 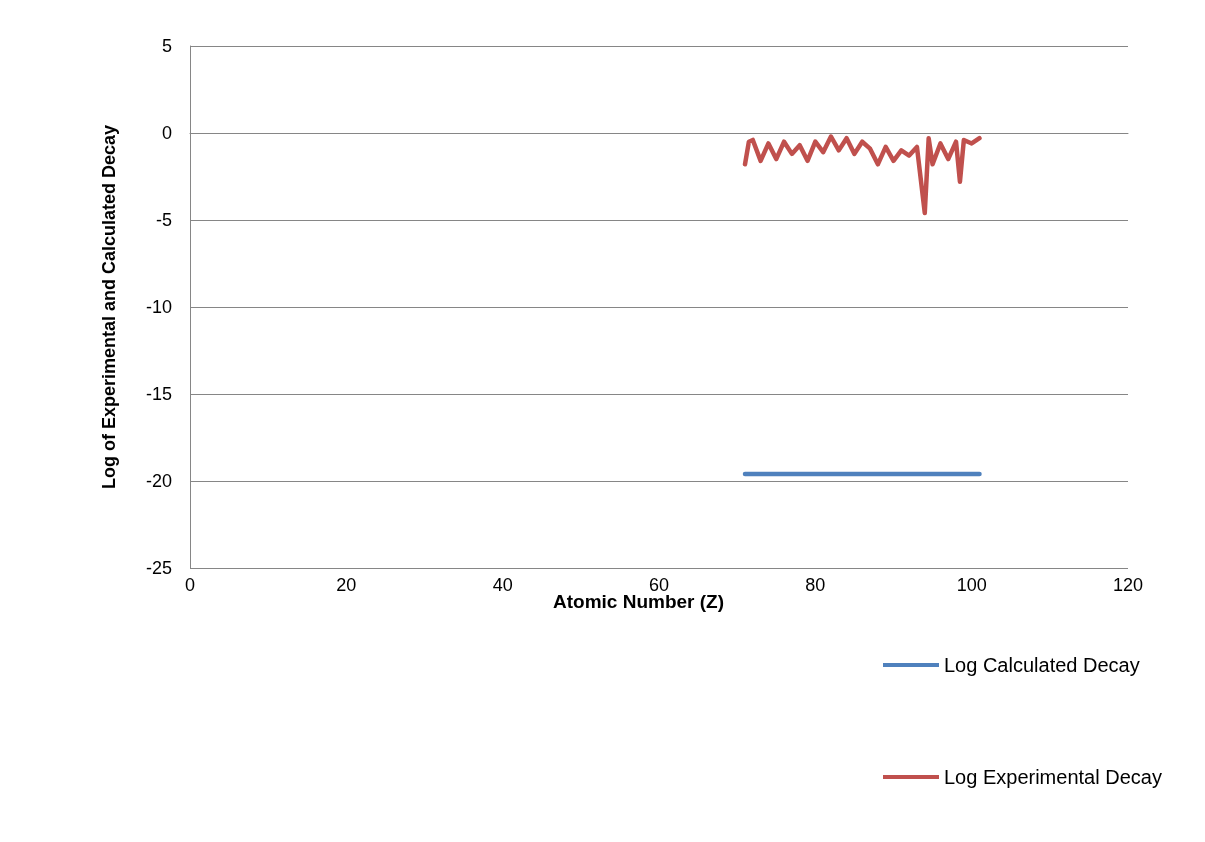 What do you see at coordinates (158, 307) in the screenshot?
I see `y-tick-label: -10` at bounding box center [158, 307].